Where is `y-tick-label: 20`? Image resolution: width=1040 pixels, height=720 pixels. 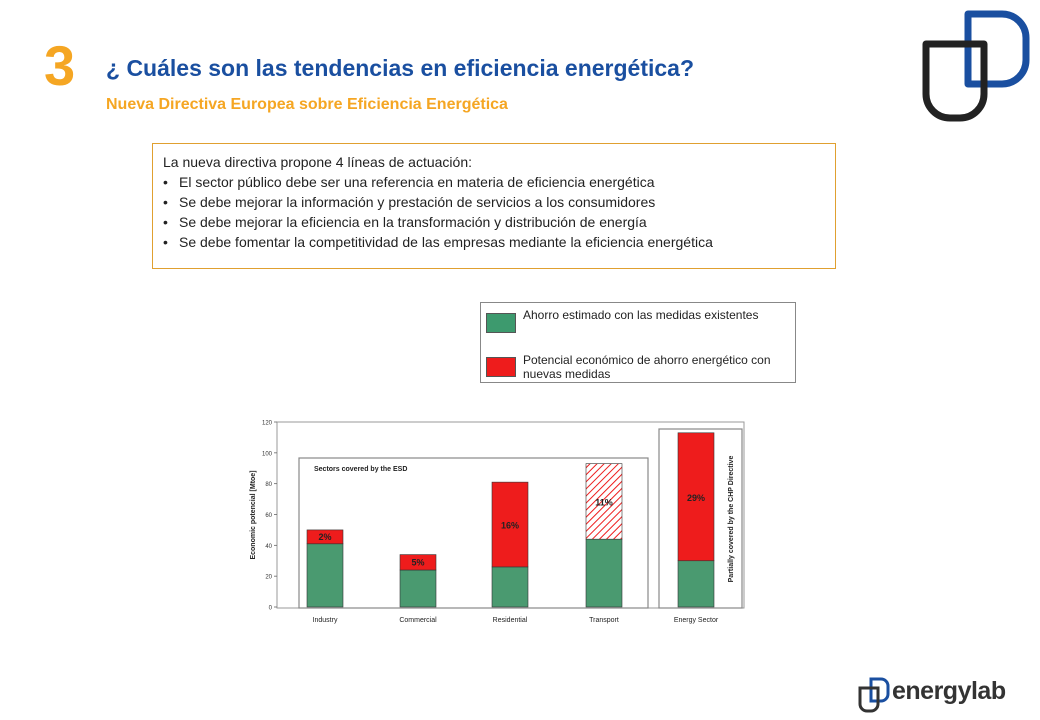
y-tick-label: 20 is located at coordinates (268, 578).